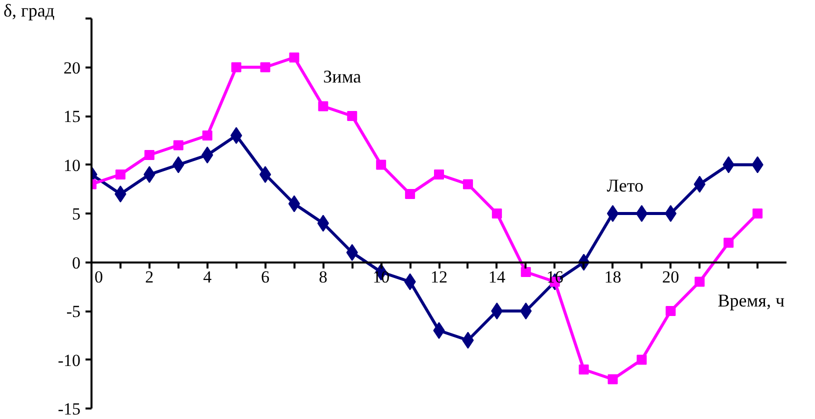 The width and height of the screenshot is (815, 419). Describe the element at coordinates (69, 360) in the screenshot. I see `y-tick-label: -10` at that location.